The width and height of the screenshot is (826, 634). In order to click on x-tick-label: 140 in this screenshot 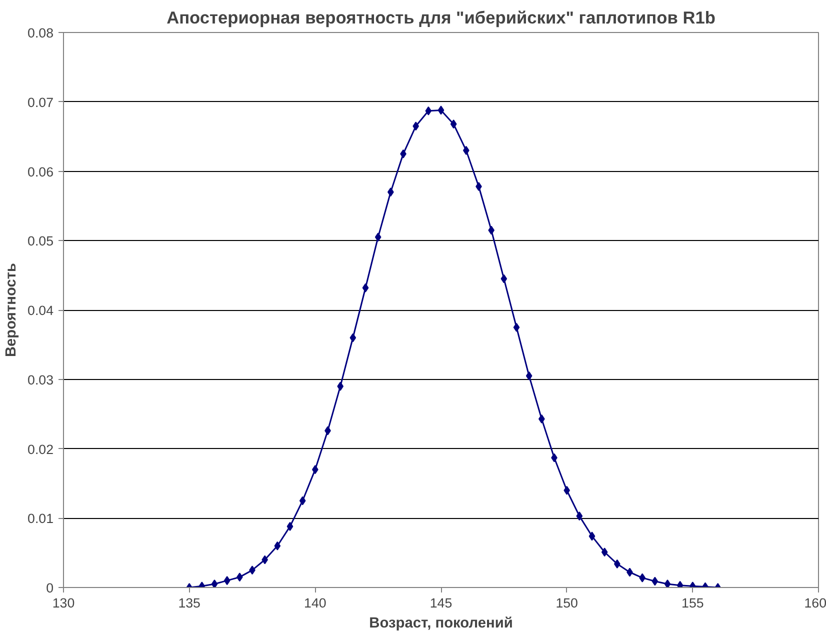, I will do `click(315, 603)`.